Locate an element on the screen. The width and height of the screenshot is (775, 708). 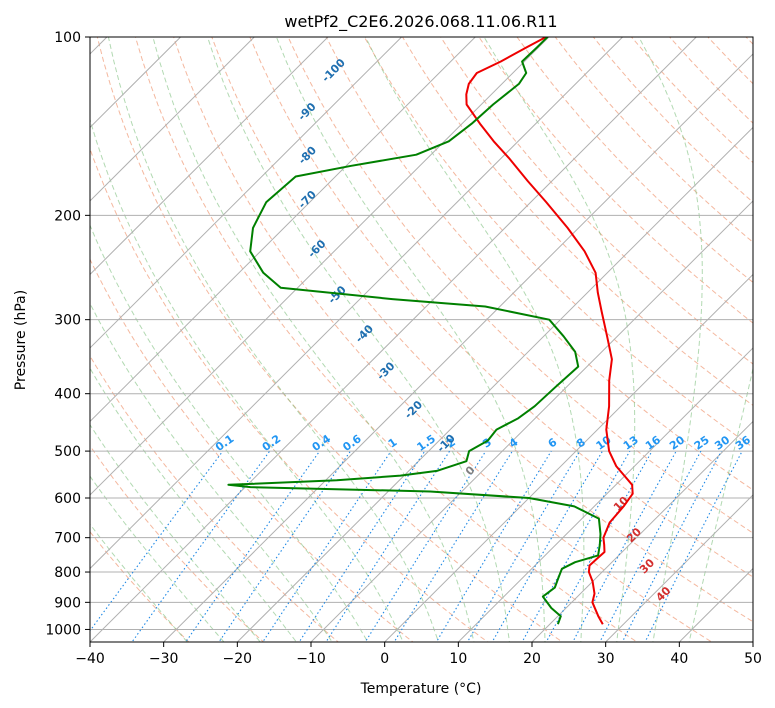
x-tick-label: −20 is located at coordinates (238, 659).